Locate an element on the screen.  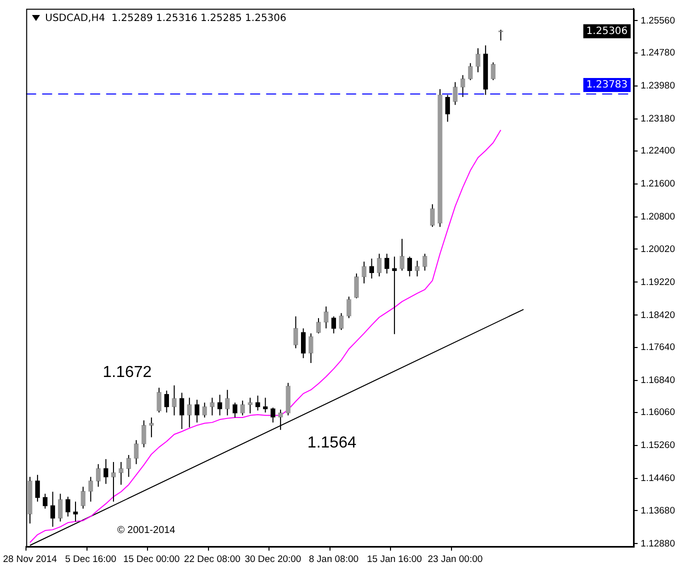
y-tick-label: 1.22400 is located at coordinates (658, 151).